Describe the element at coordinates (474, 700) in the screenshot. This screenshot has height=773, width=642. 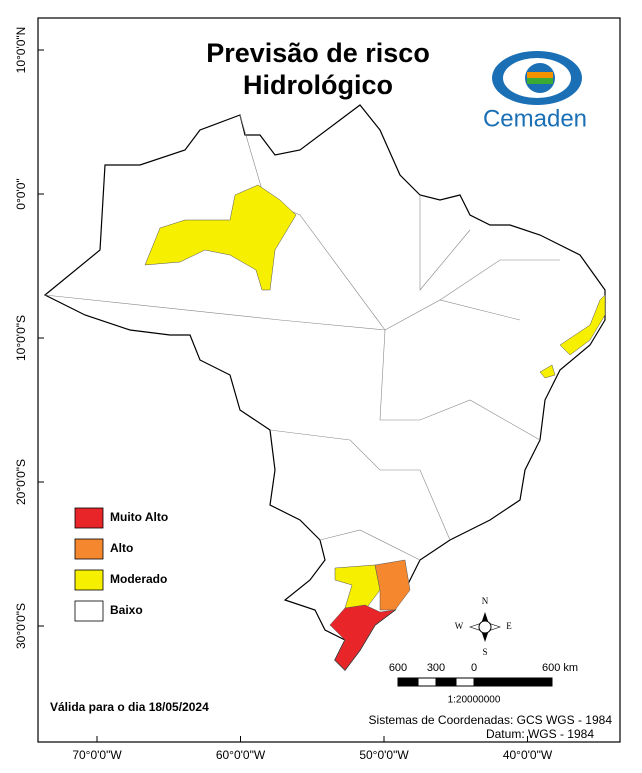
I see `scale-ratio: 1:20000000` at that location.